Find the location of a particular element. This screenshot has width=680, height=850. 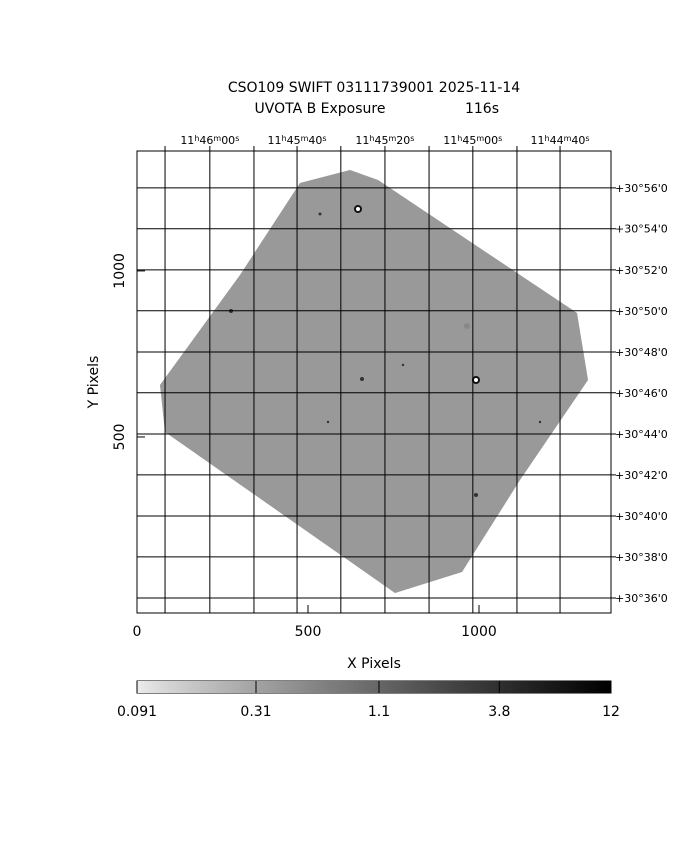

chart-title: CSO109 SWIFT 03111739001 2025-11-14 is located at coordinates (374, 88).